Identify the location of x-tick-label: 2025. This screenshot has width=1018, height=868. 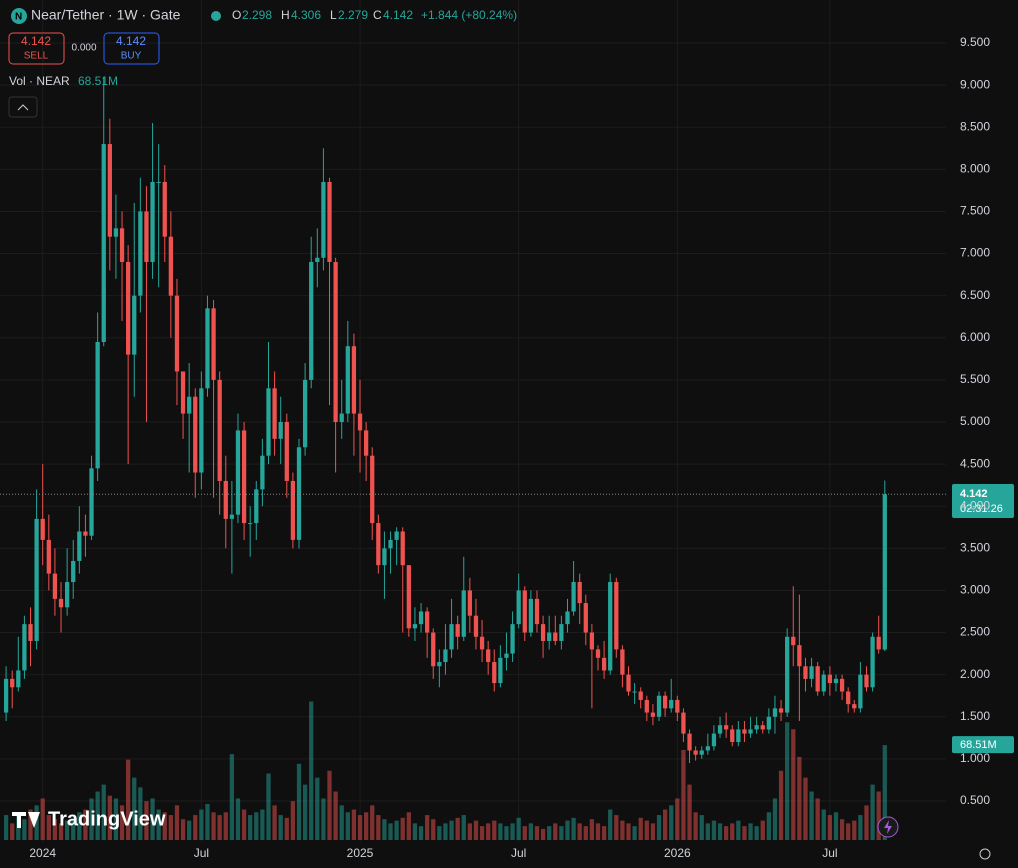
(360, 853).